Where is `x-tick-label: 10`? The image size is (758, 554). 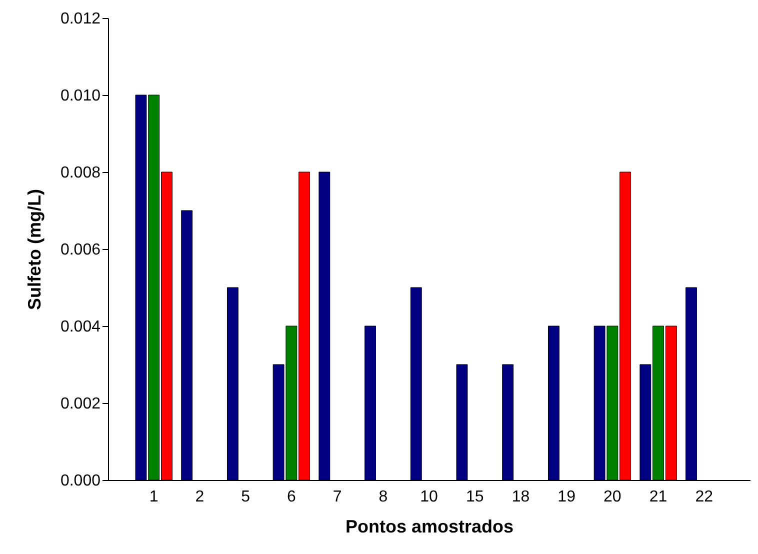
x-tick-label: 10 is located at coordinates (429, 497).